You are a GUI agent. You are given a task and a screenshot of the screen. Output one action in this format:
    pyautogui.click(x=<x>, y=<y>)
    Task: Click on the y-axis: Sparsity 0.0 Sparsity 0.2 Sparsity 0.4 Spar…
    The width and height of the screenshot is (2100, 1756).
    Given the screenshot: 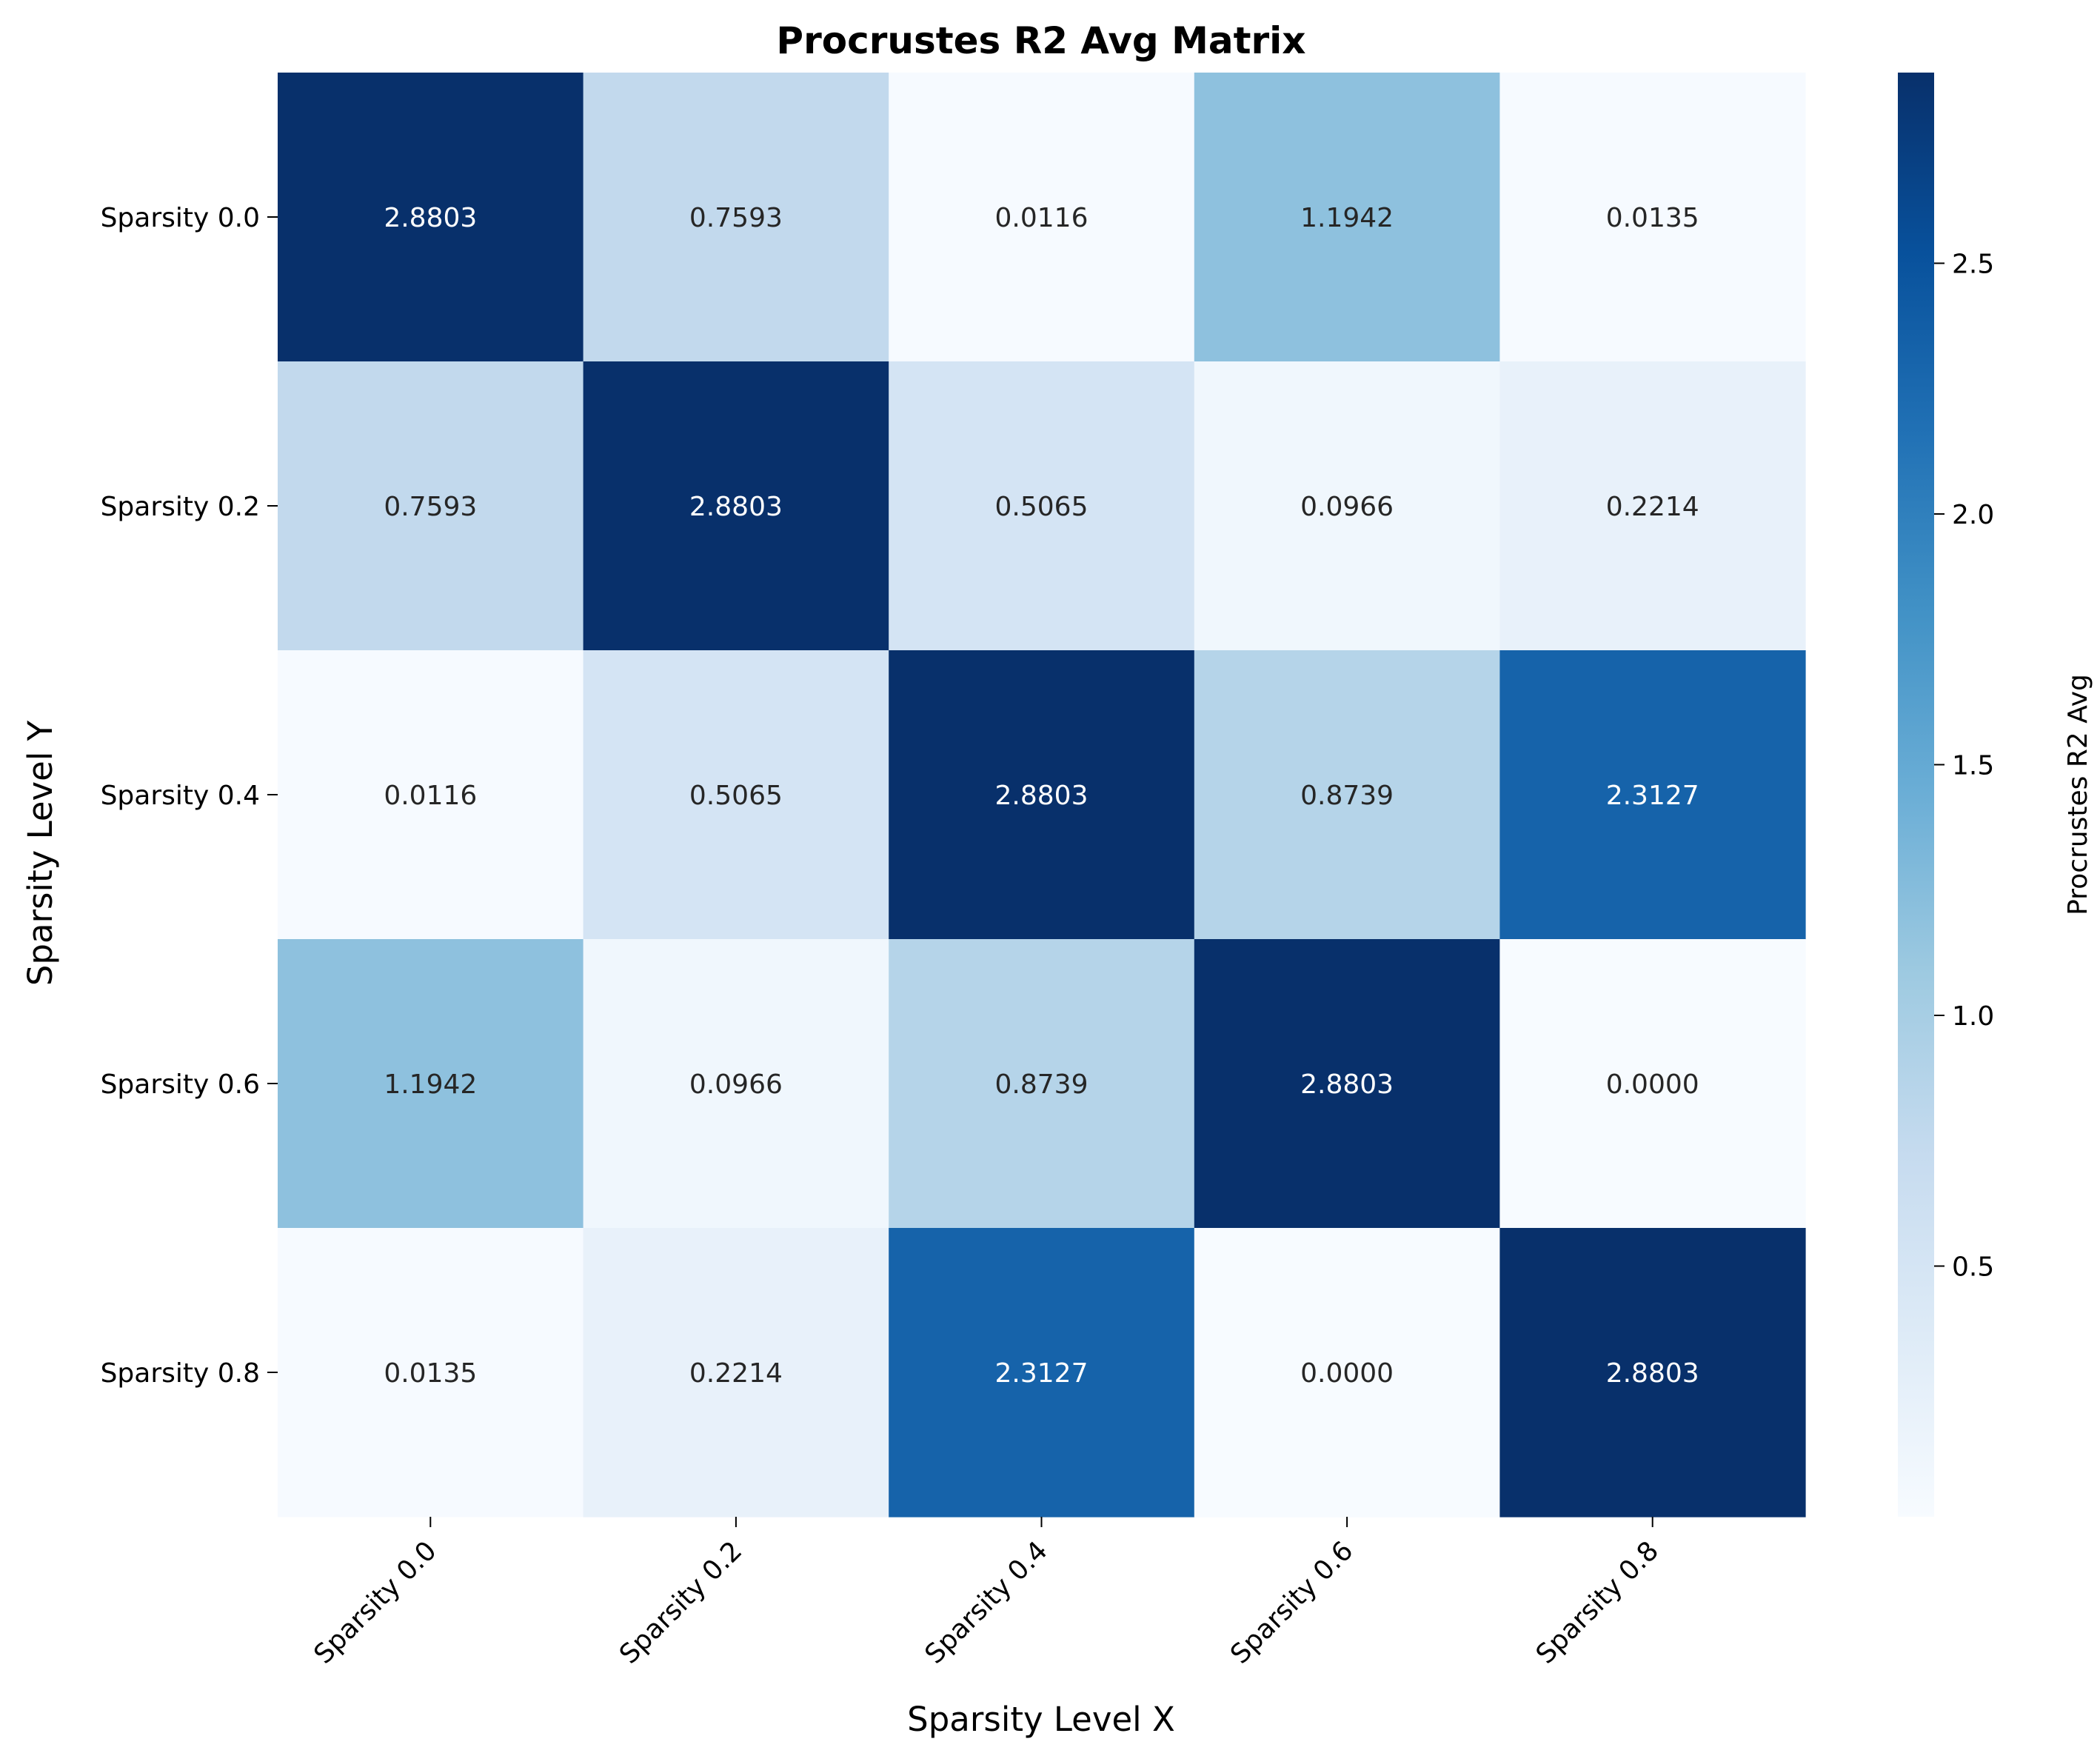 What is the action you would take?
    pyautogui.click(x=189, y=796)
    